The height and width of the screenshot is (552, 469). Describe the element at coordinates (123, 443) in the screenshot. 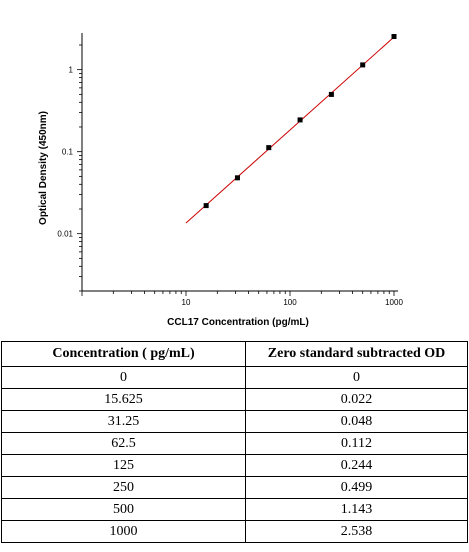

I see `table-cell-concentration: 62.5` at that location.